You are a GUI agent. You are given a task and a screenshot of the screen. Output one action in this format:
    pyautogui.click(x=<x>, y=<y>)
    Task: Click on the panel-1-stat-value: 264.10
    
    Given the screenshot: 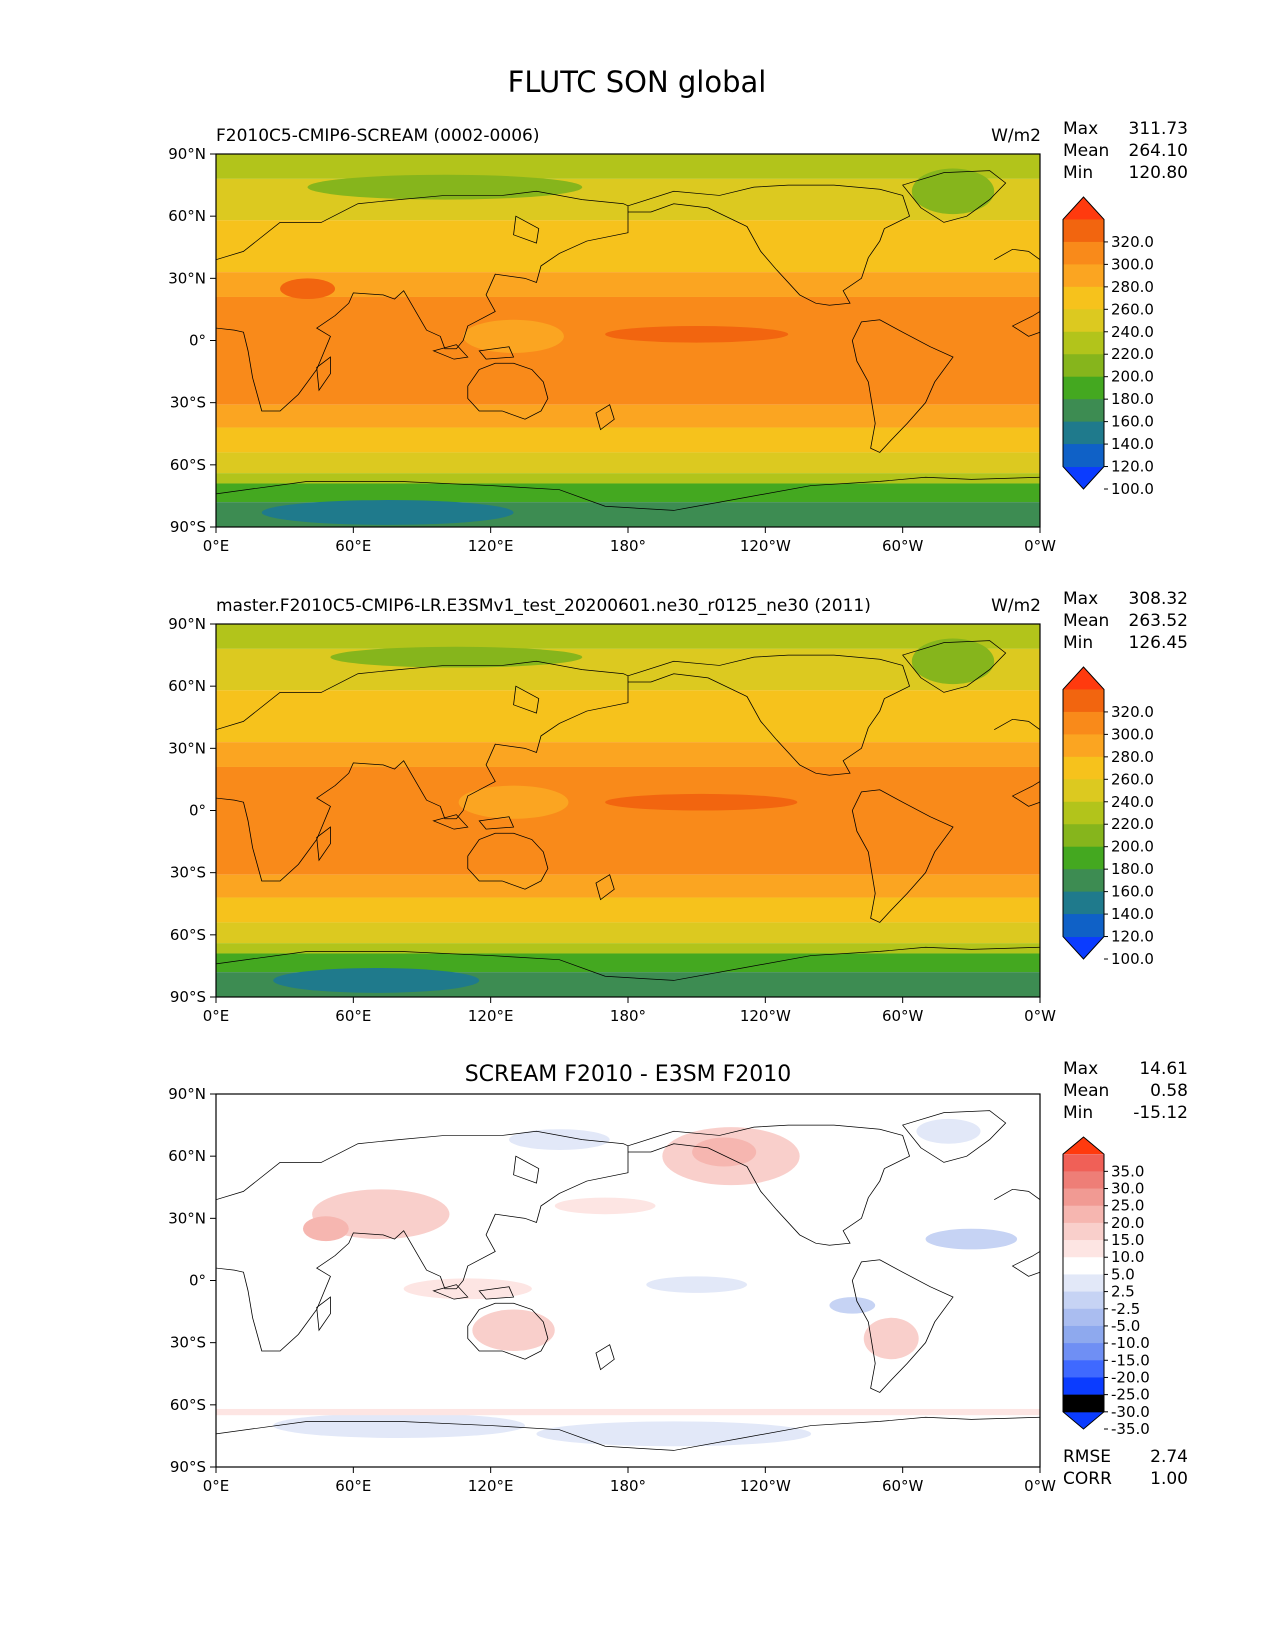 What is the action you would take?
    pyautogui.click(x=1158, y=151)
    